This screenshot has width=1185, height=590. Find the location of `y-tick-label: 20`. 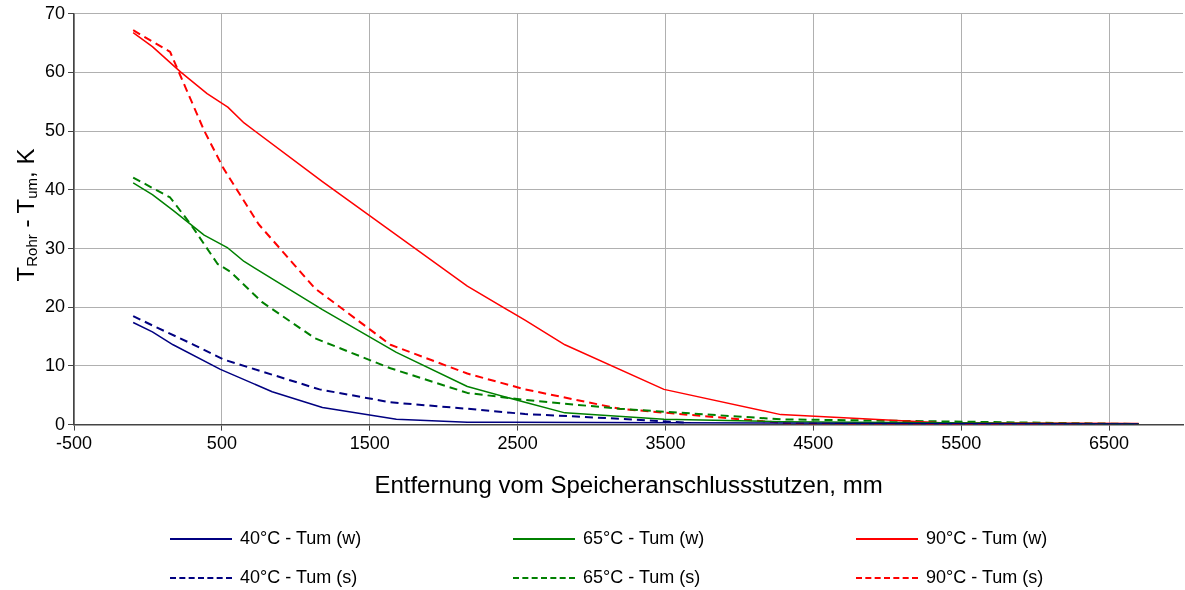

y-tick-label: 20 is located at coordinates (55, 306).